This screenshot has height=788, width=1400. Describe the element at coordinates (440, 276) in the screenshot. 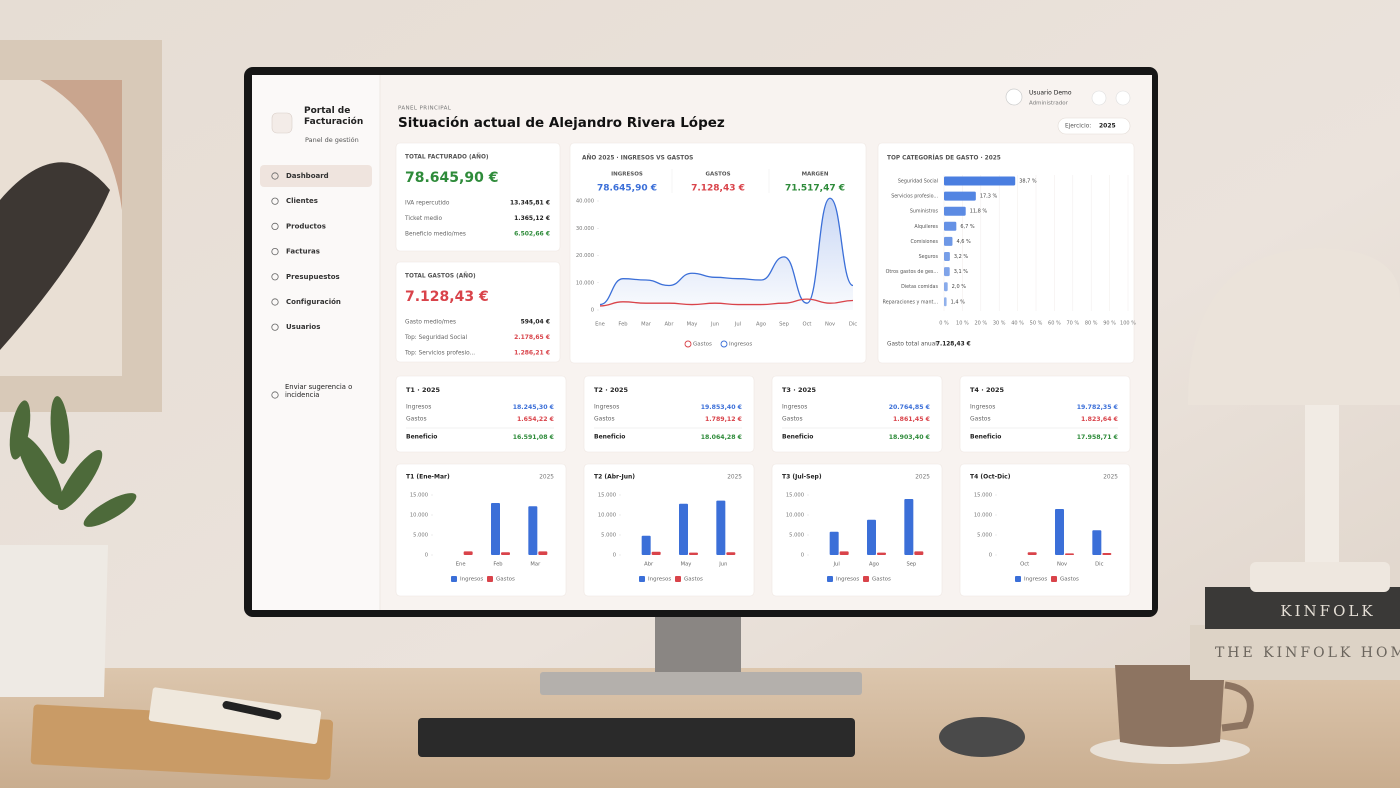

I see `card-title: TOTAL GASTOS (AÑO)` at that location.